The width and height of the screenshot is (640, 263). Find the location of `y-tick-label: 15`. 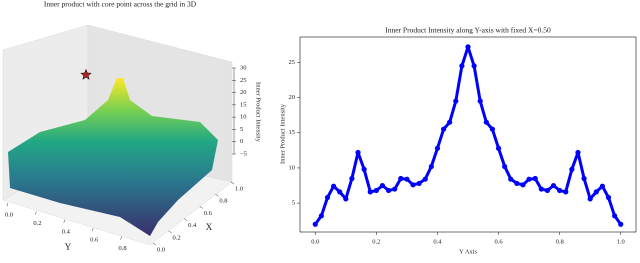

y-tick-label: 15 is located at coordinates (292, 132).